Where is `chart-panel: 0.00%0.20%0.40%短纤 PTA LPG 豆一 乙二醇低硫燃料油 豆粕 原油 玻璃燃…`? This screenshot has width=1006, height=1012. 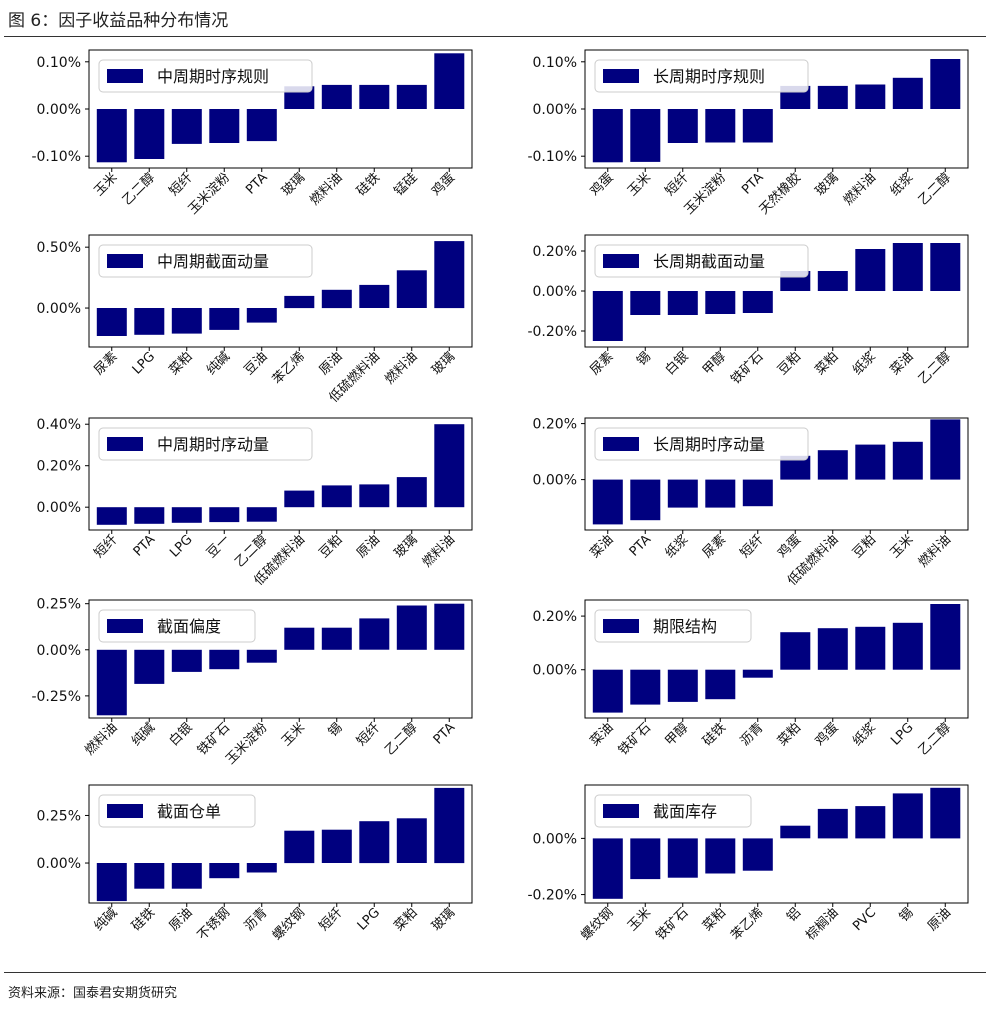
chart-panel: 0.00%0.20%0.40%短纤 PTA LPG 豆一 乙二醇低硫燃料油 豆粕 原油 玻璃燃… is located at coordinates (255, 503).